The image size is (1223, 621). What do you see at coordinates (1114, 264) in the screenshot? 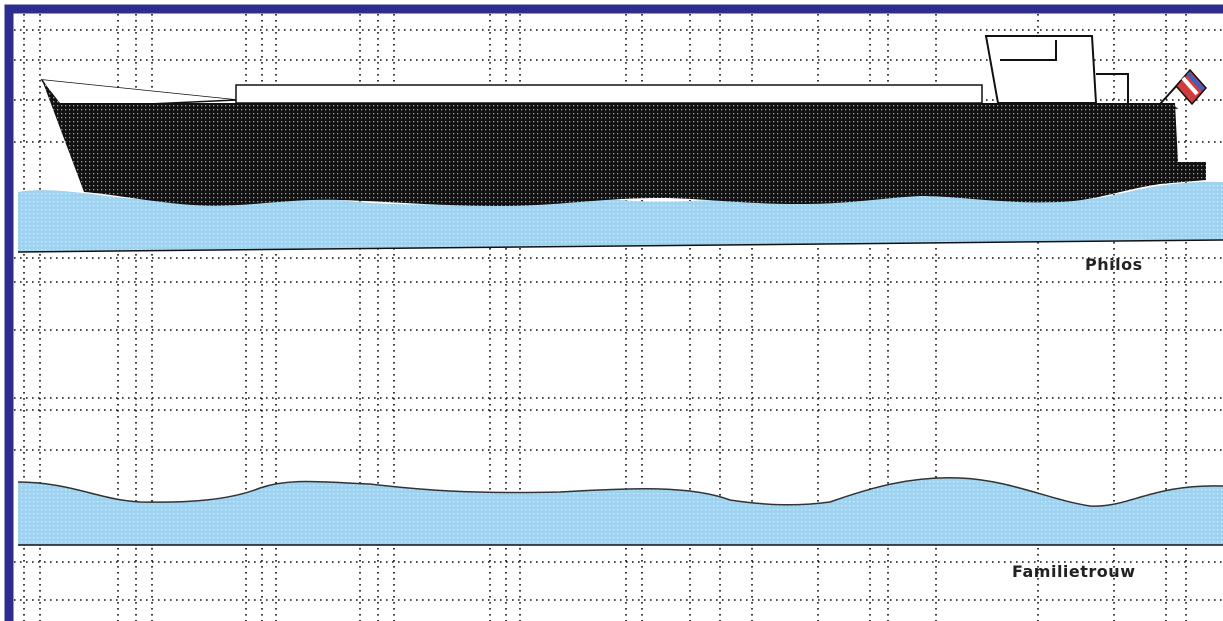
I see `lane-label-philos: Philos` at bounding box center [1114, 264].